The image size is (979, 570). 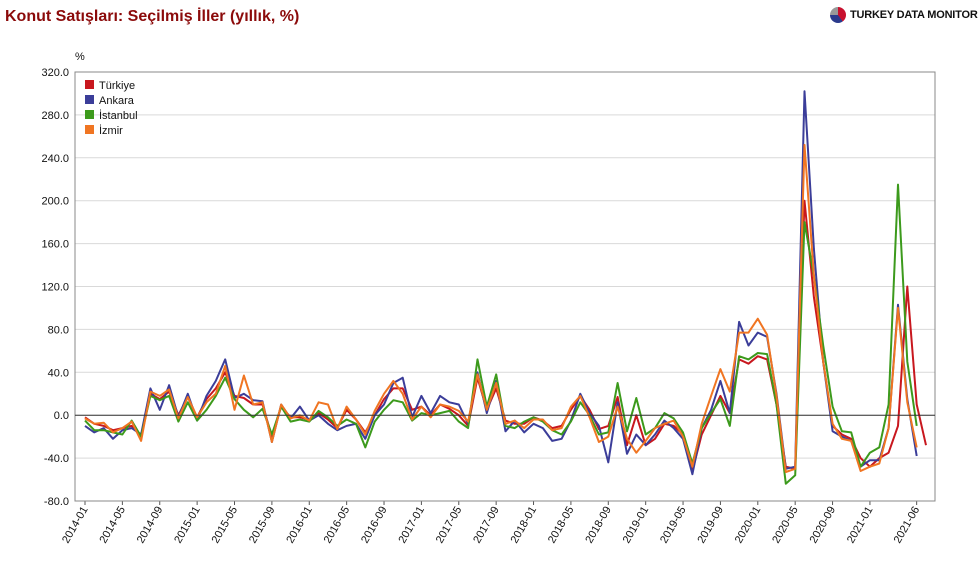 I want to click on x-tick-label: 2014-05, so click(x=112, y=525).